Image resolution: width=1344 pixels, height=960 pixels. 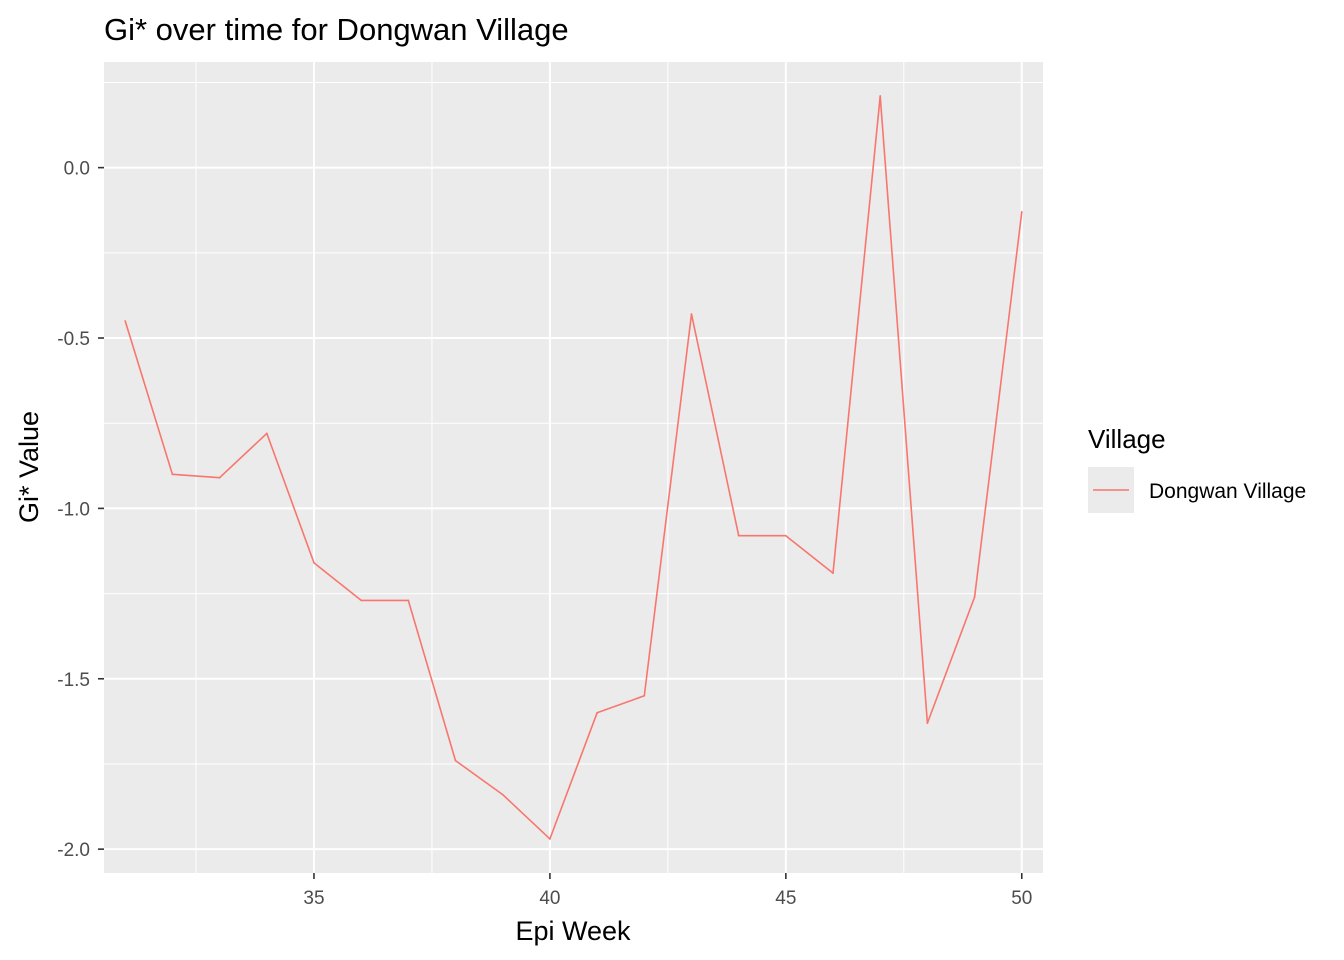 I want to click on legend-entry-label: Dongwan Village, so click(x=1227, y=491).